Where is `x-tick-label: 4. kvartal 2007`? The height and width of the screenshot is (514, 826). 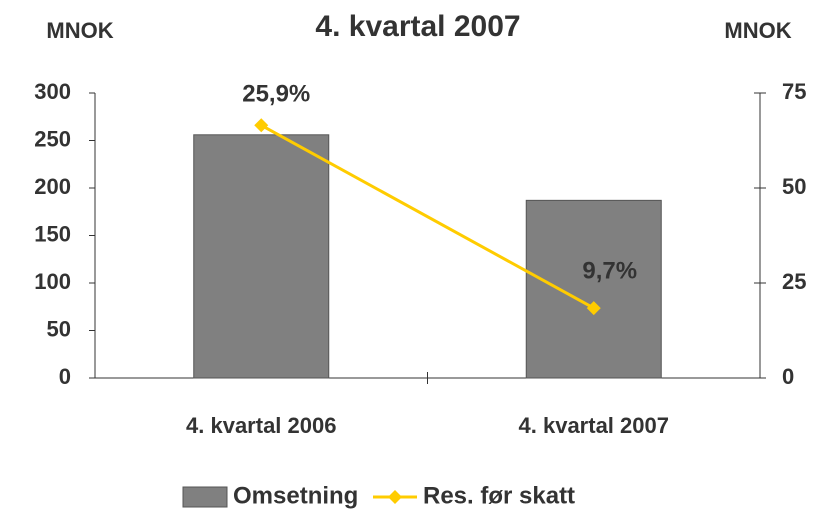
x-tick-label: 4. kvartal 2007 is located at coordinates (594, 425).